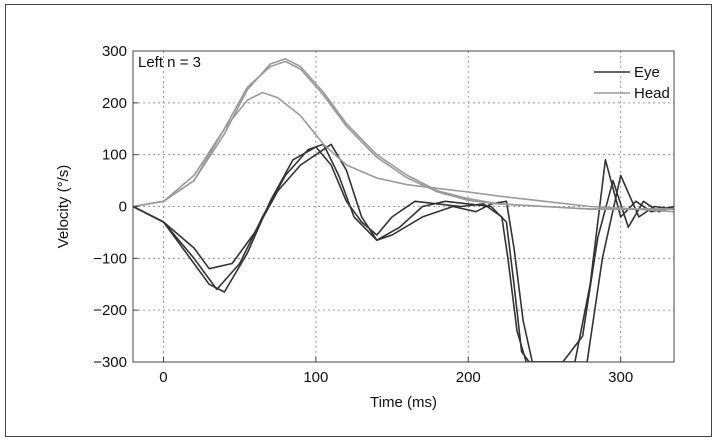  Describe the element at coordinates (163, 377) in the screenshot. I see `x-tick-label: 0` at that location.